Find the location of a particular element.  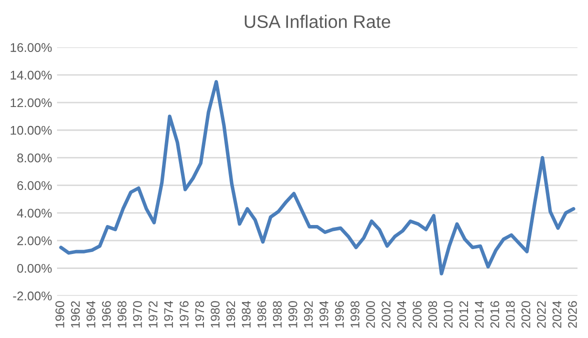

x-tick-label: 2026 is located at coordinates (572, 314).